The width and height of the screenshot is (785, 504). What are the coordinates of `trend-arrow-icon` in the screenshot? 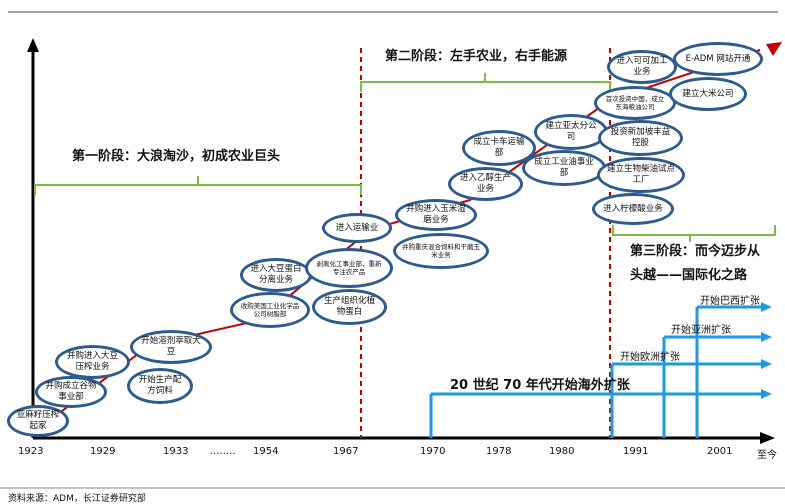 It's located at (774, 49).